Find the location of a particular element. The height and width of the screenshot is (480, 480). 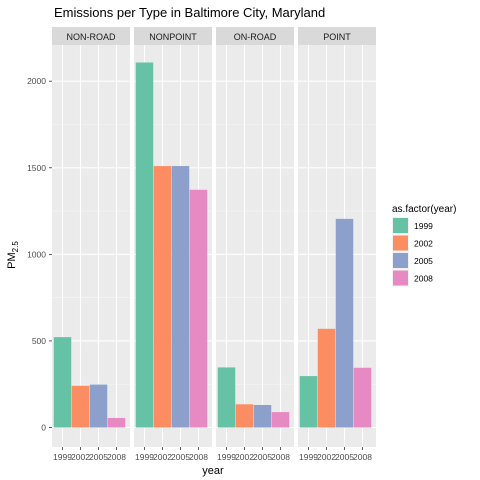

facet-strip-label: NONPOINT is located at coordinates (173, 37).